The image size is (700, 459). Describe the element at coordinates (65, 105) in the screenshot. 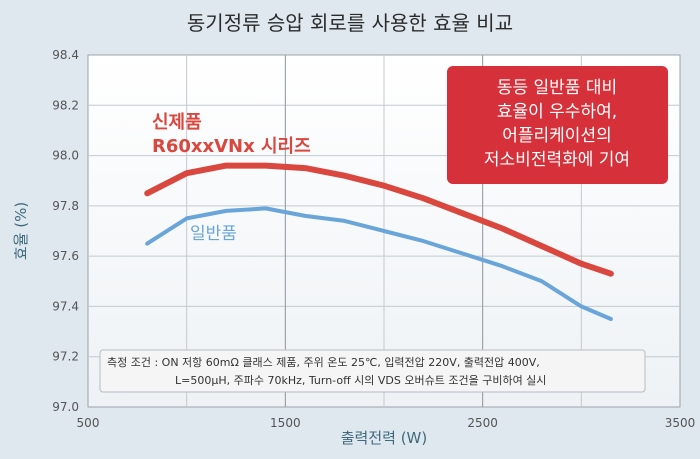

I see `y-tick-label: 98.2` at that location.